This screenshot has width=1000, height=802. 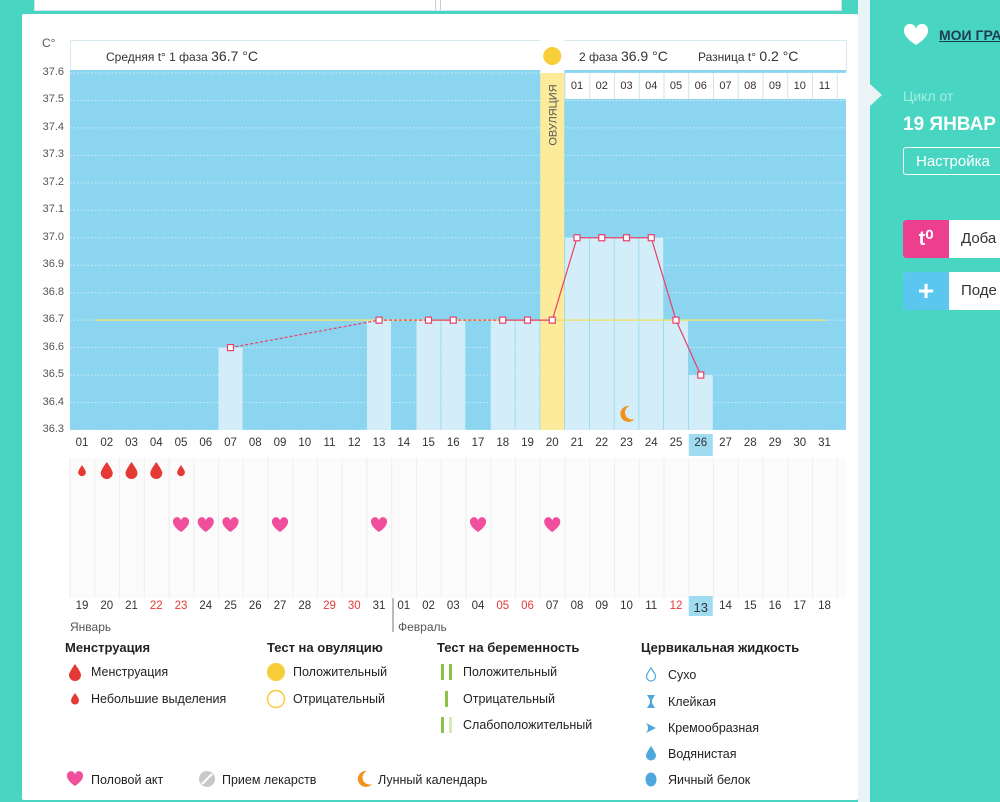 I want to click on plus-icon: +, so click(x=926, y=291).